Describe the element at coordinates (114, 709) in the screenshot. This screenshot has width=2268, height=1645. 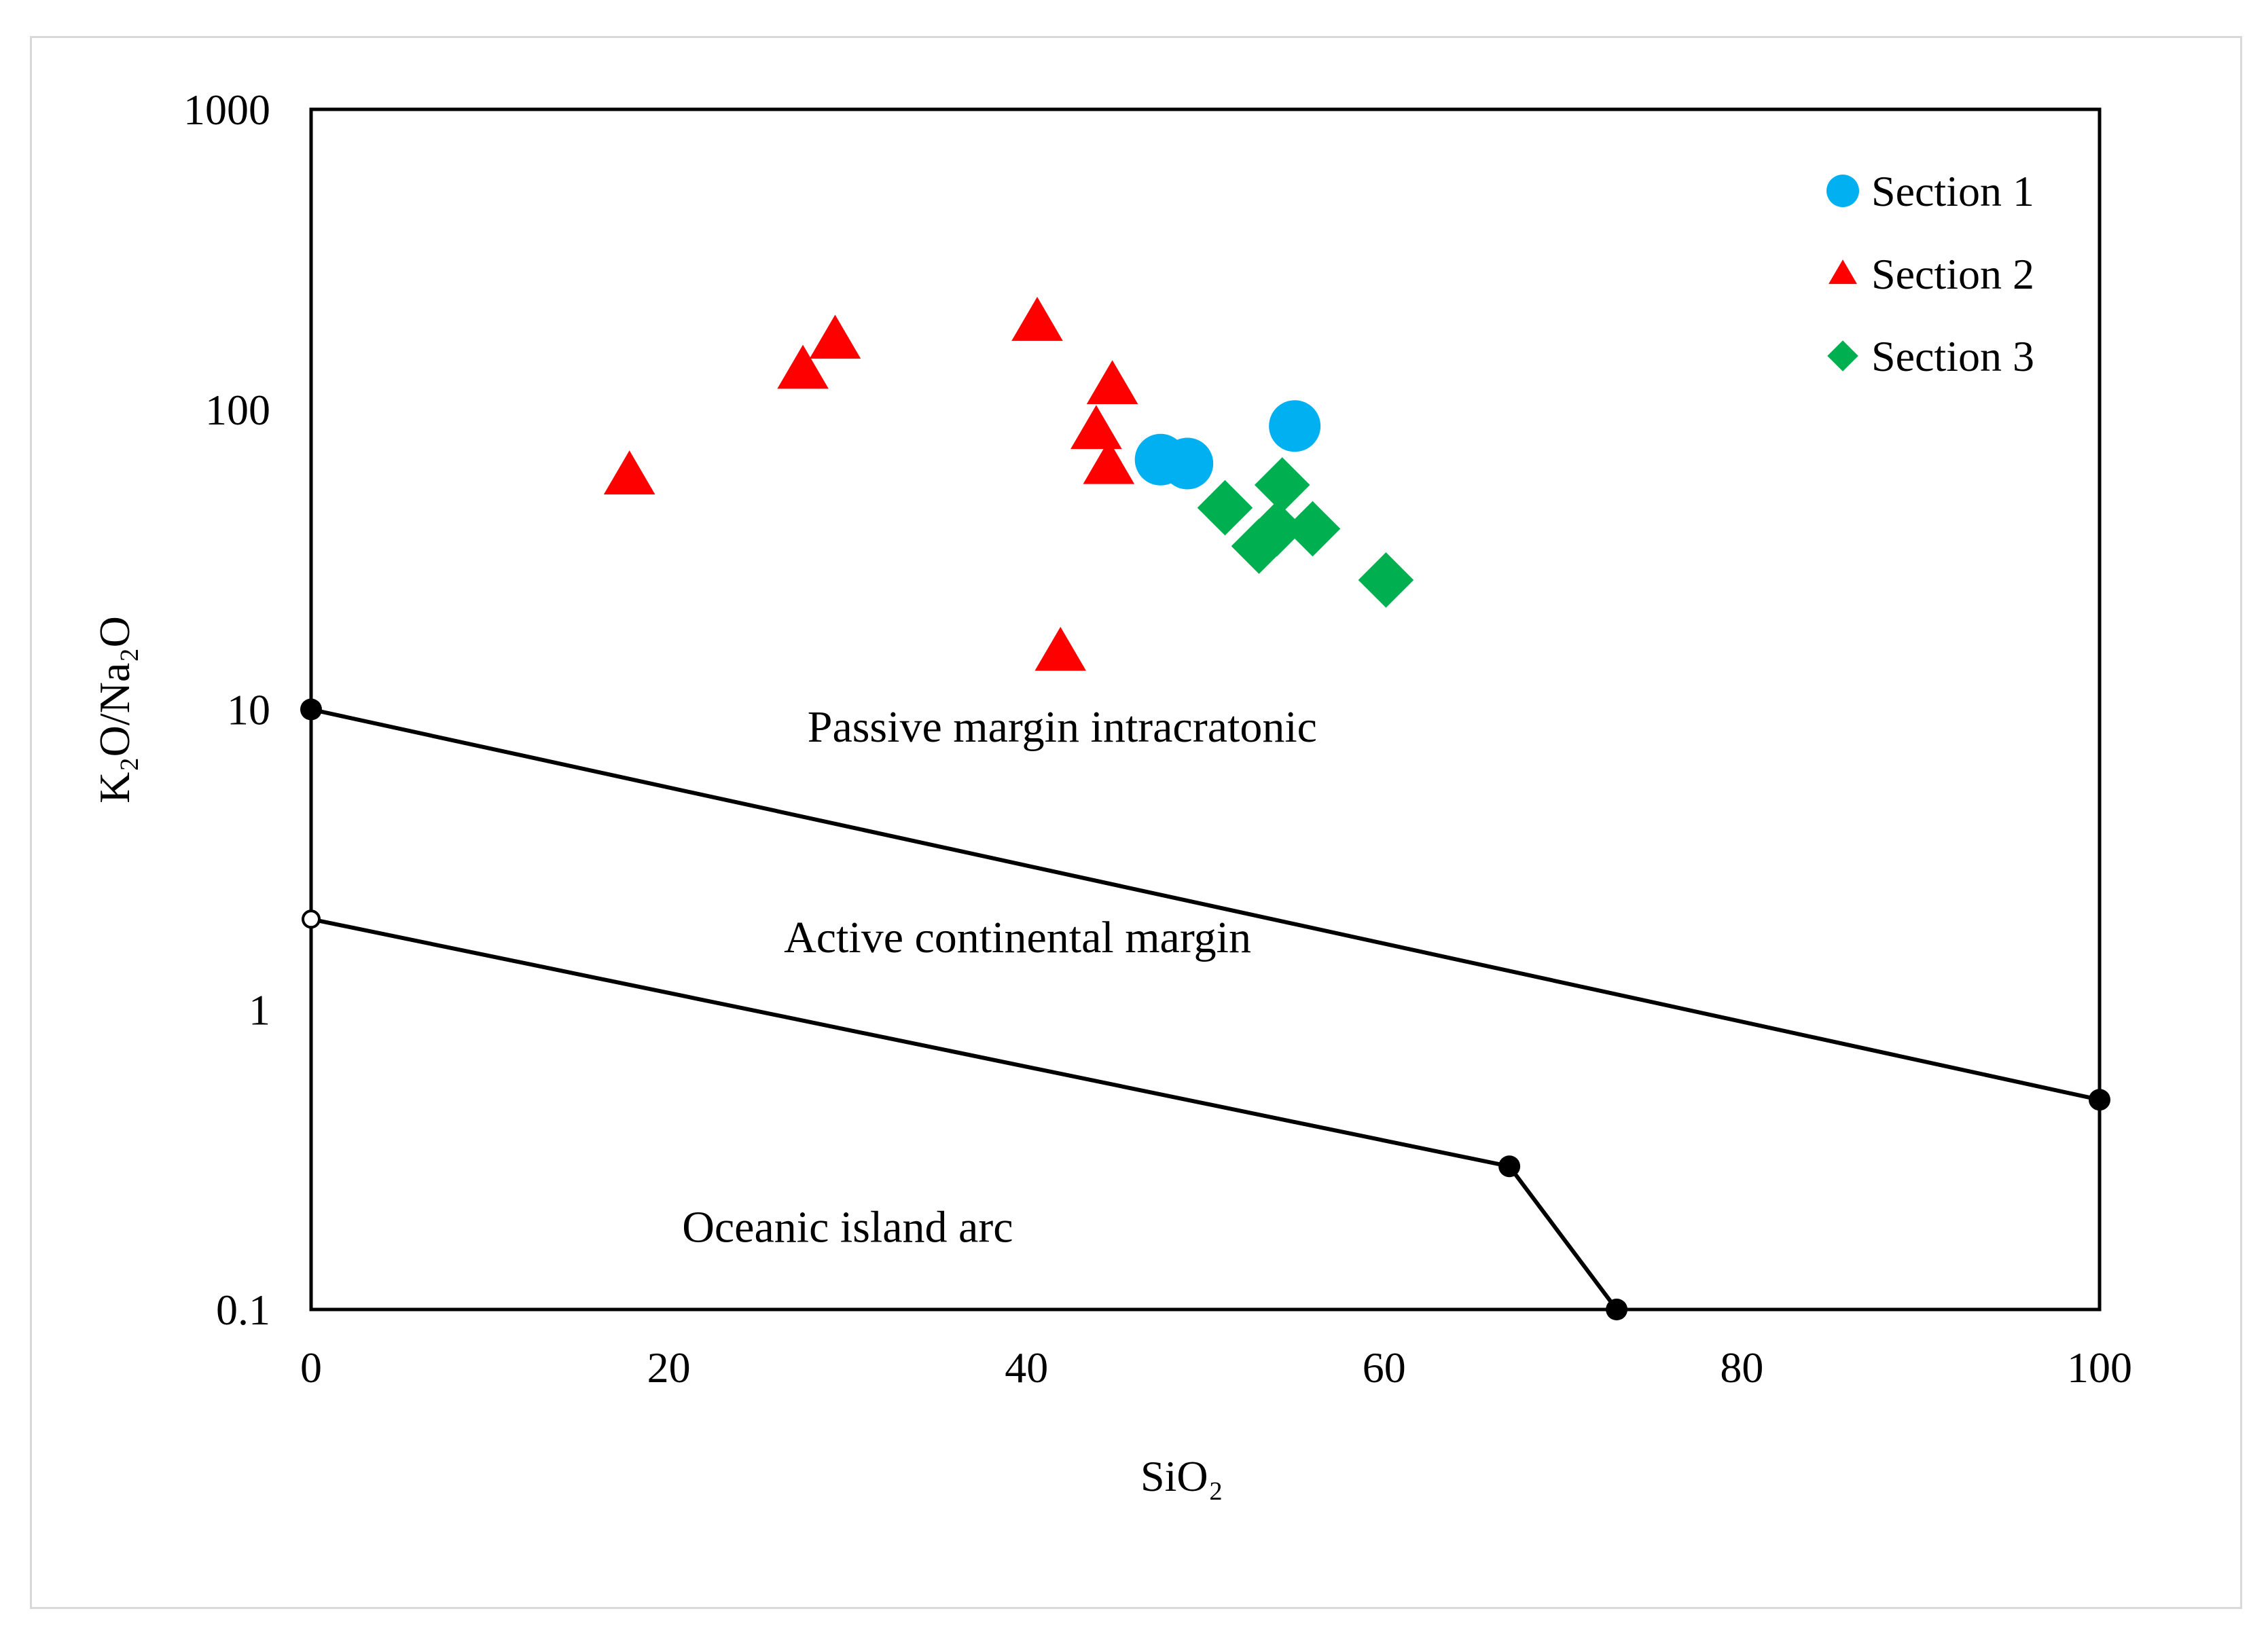
I see `y-axis-title: K₂O/Na₂O` at that location.